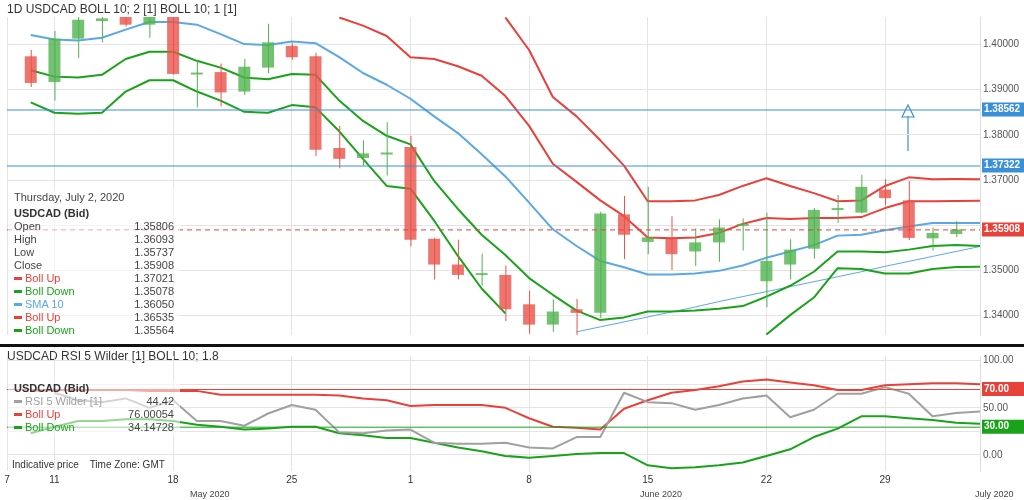  I want to click on text: Indicative price Time Zone: GMT, so click(88, 464).